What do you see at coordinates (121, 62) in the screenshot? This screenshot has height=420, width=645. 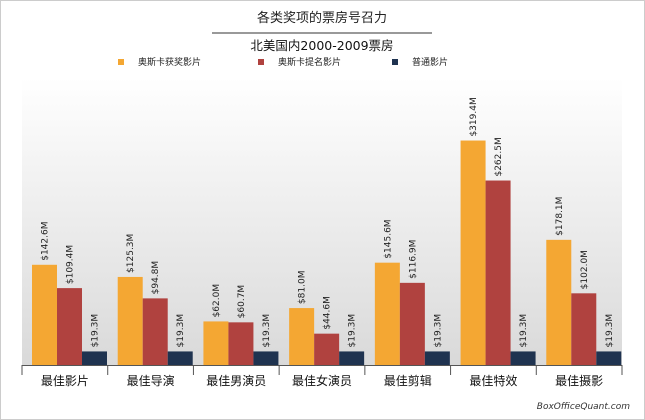 I see `legend-swatch-winners` at bounding box center [121, 62].